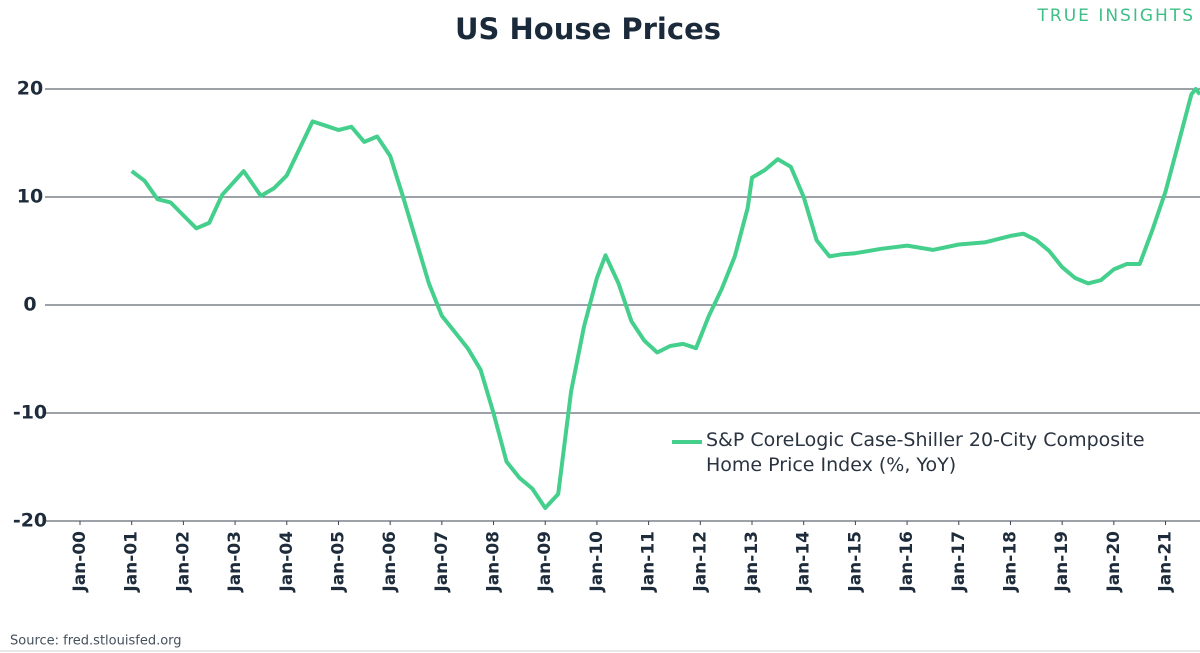 Image resolution: width=1200 pixels, height=653 pixels. Describe the element at coordinates (588, 29) in the screenshot. I see `chart-title: US House Prices` at that location.